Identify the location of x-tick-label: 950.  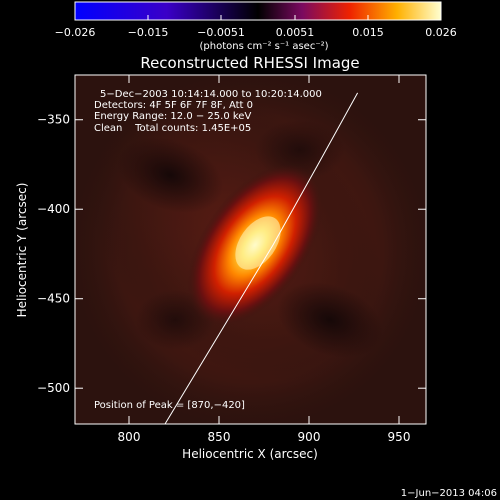
(399, 437).